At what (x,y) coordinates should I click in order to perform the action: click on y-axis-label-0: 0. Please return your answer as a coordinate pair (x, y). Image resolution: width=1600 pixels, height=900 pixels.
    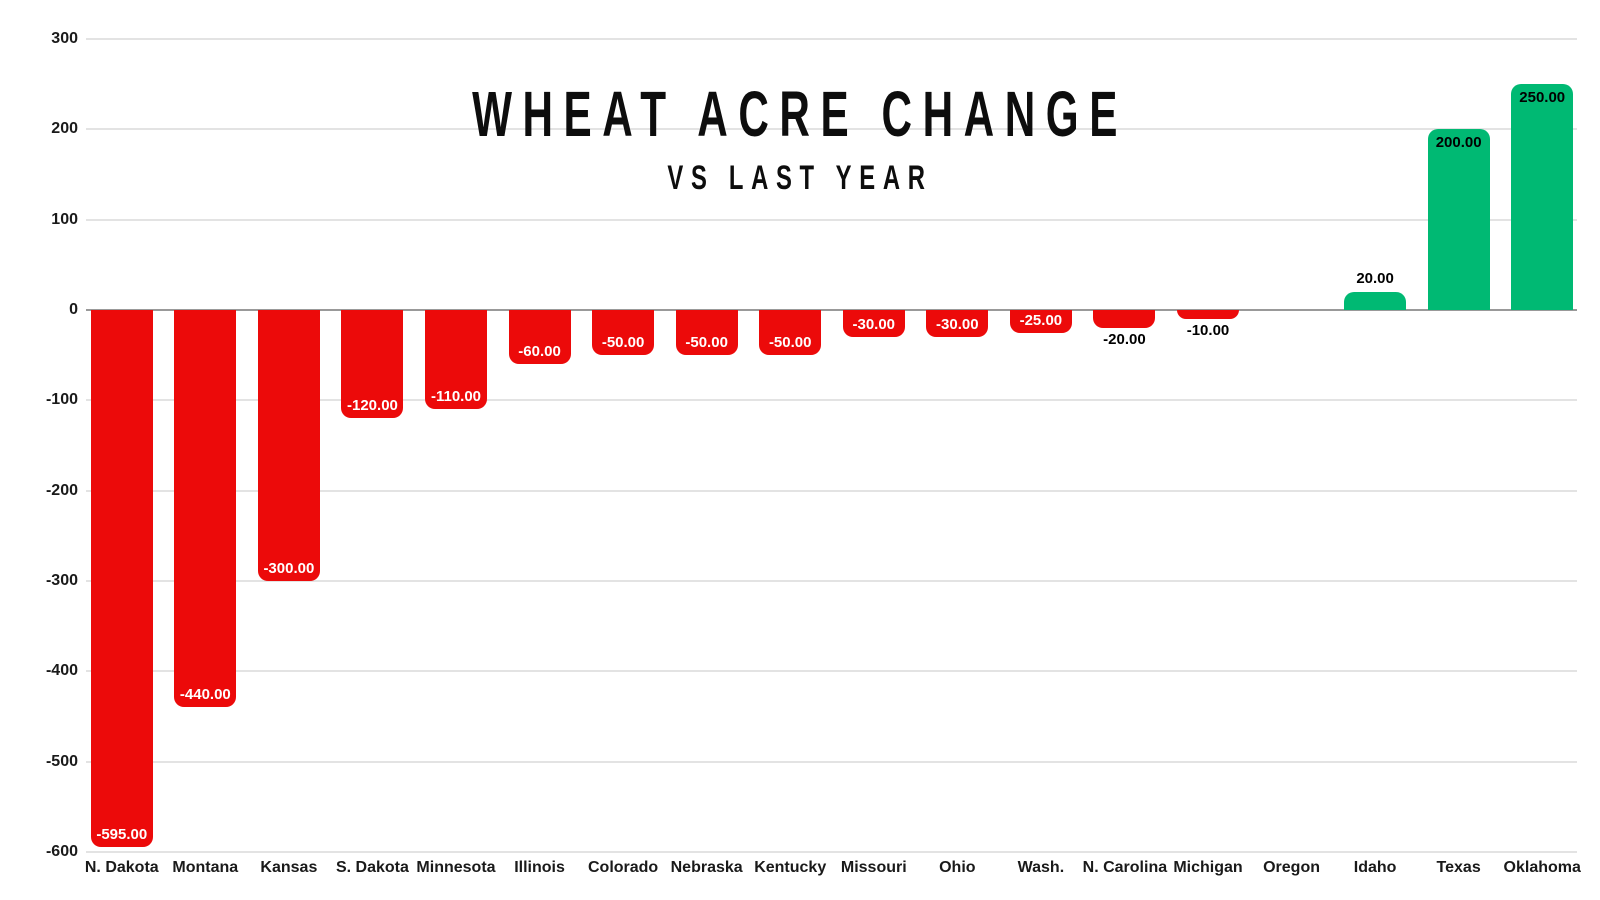
    Looking at the image, I should click on (73, 309).